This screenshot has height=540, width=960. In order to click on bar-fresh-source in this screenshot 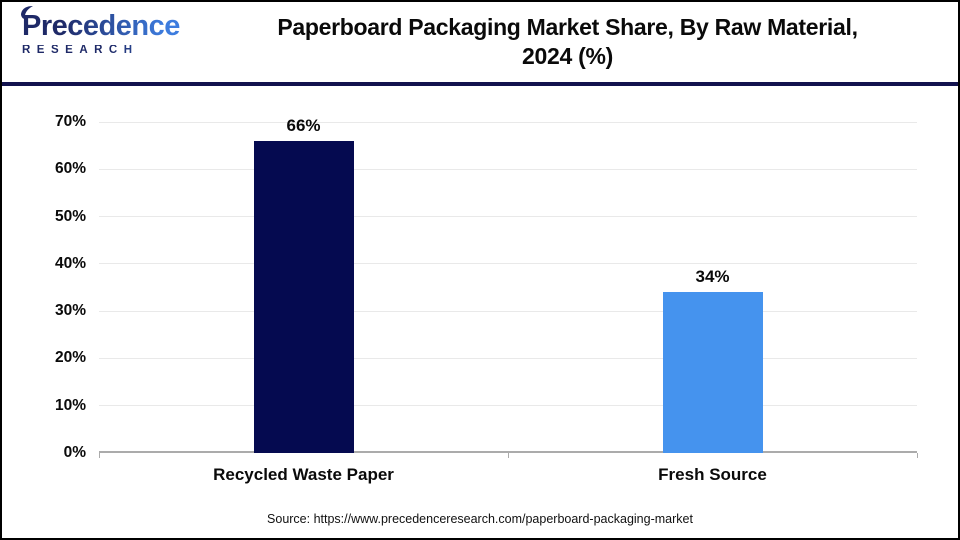, I will do `click(712, 372)`.